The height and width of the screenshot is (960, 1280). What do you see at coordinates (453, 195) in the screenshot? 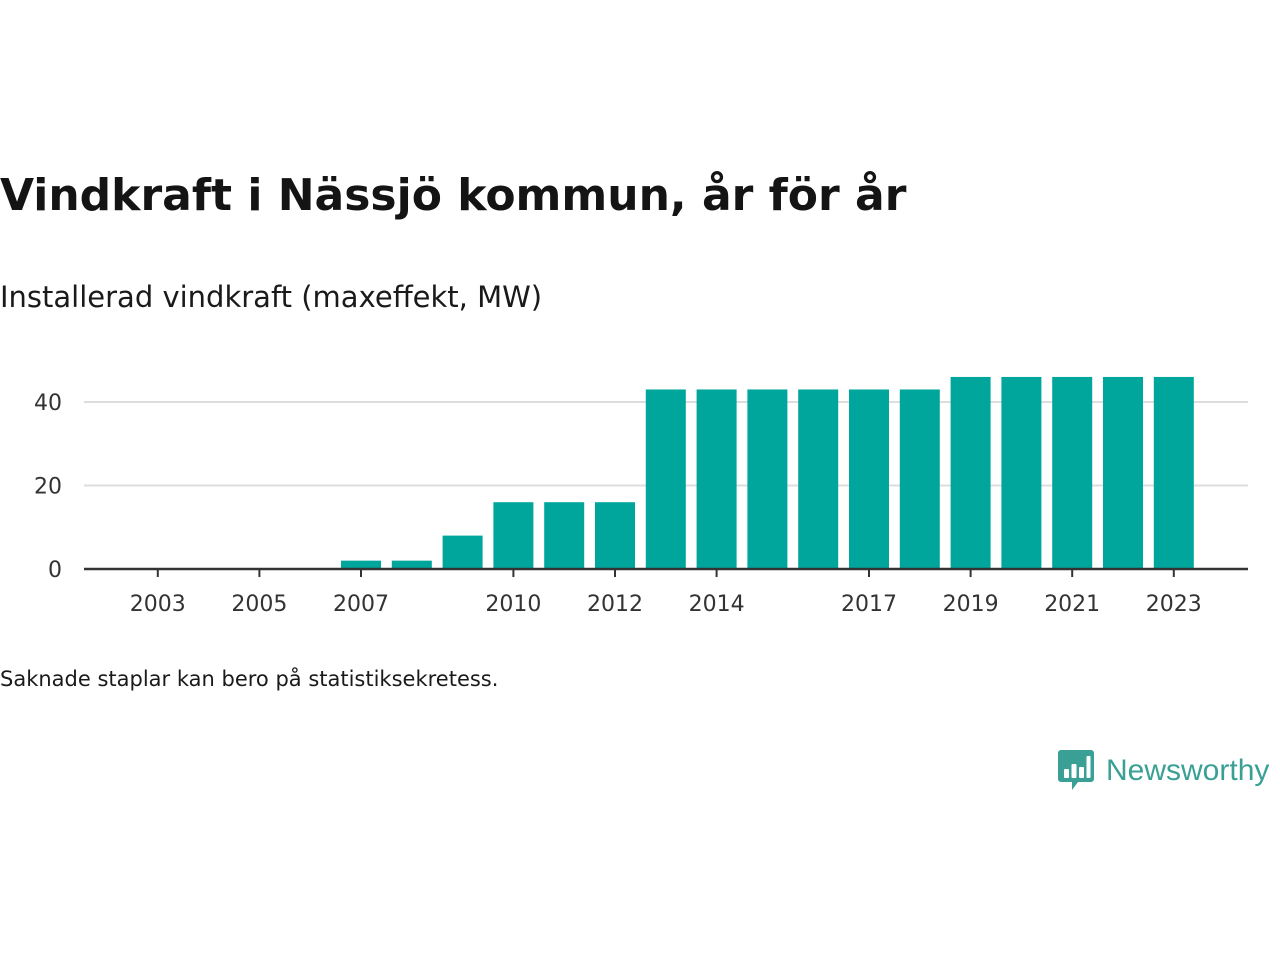
I see `chart-title: Vindkraft i Nässjö kommun, år för år` at bounding box center [453, 195].